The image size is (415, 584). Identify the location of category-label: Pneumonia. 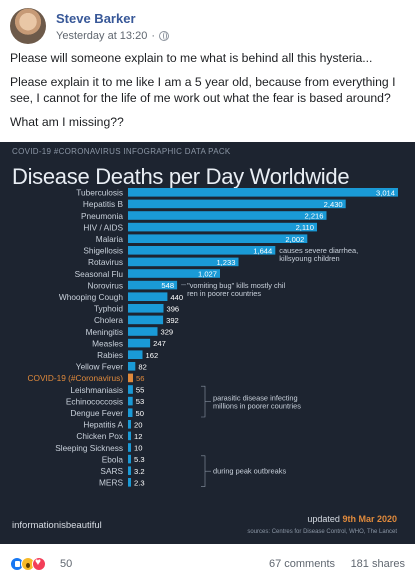
(102, 216).